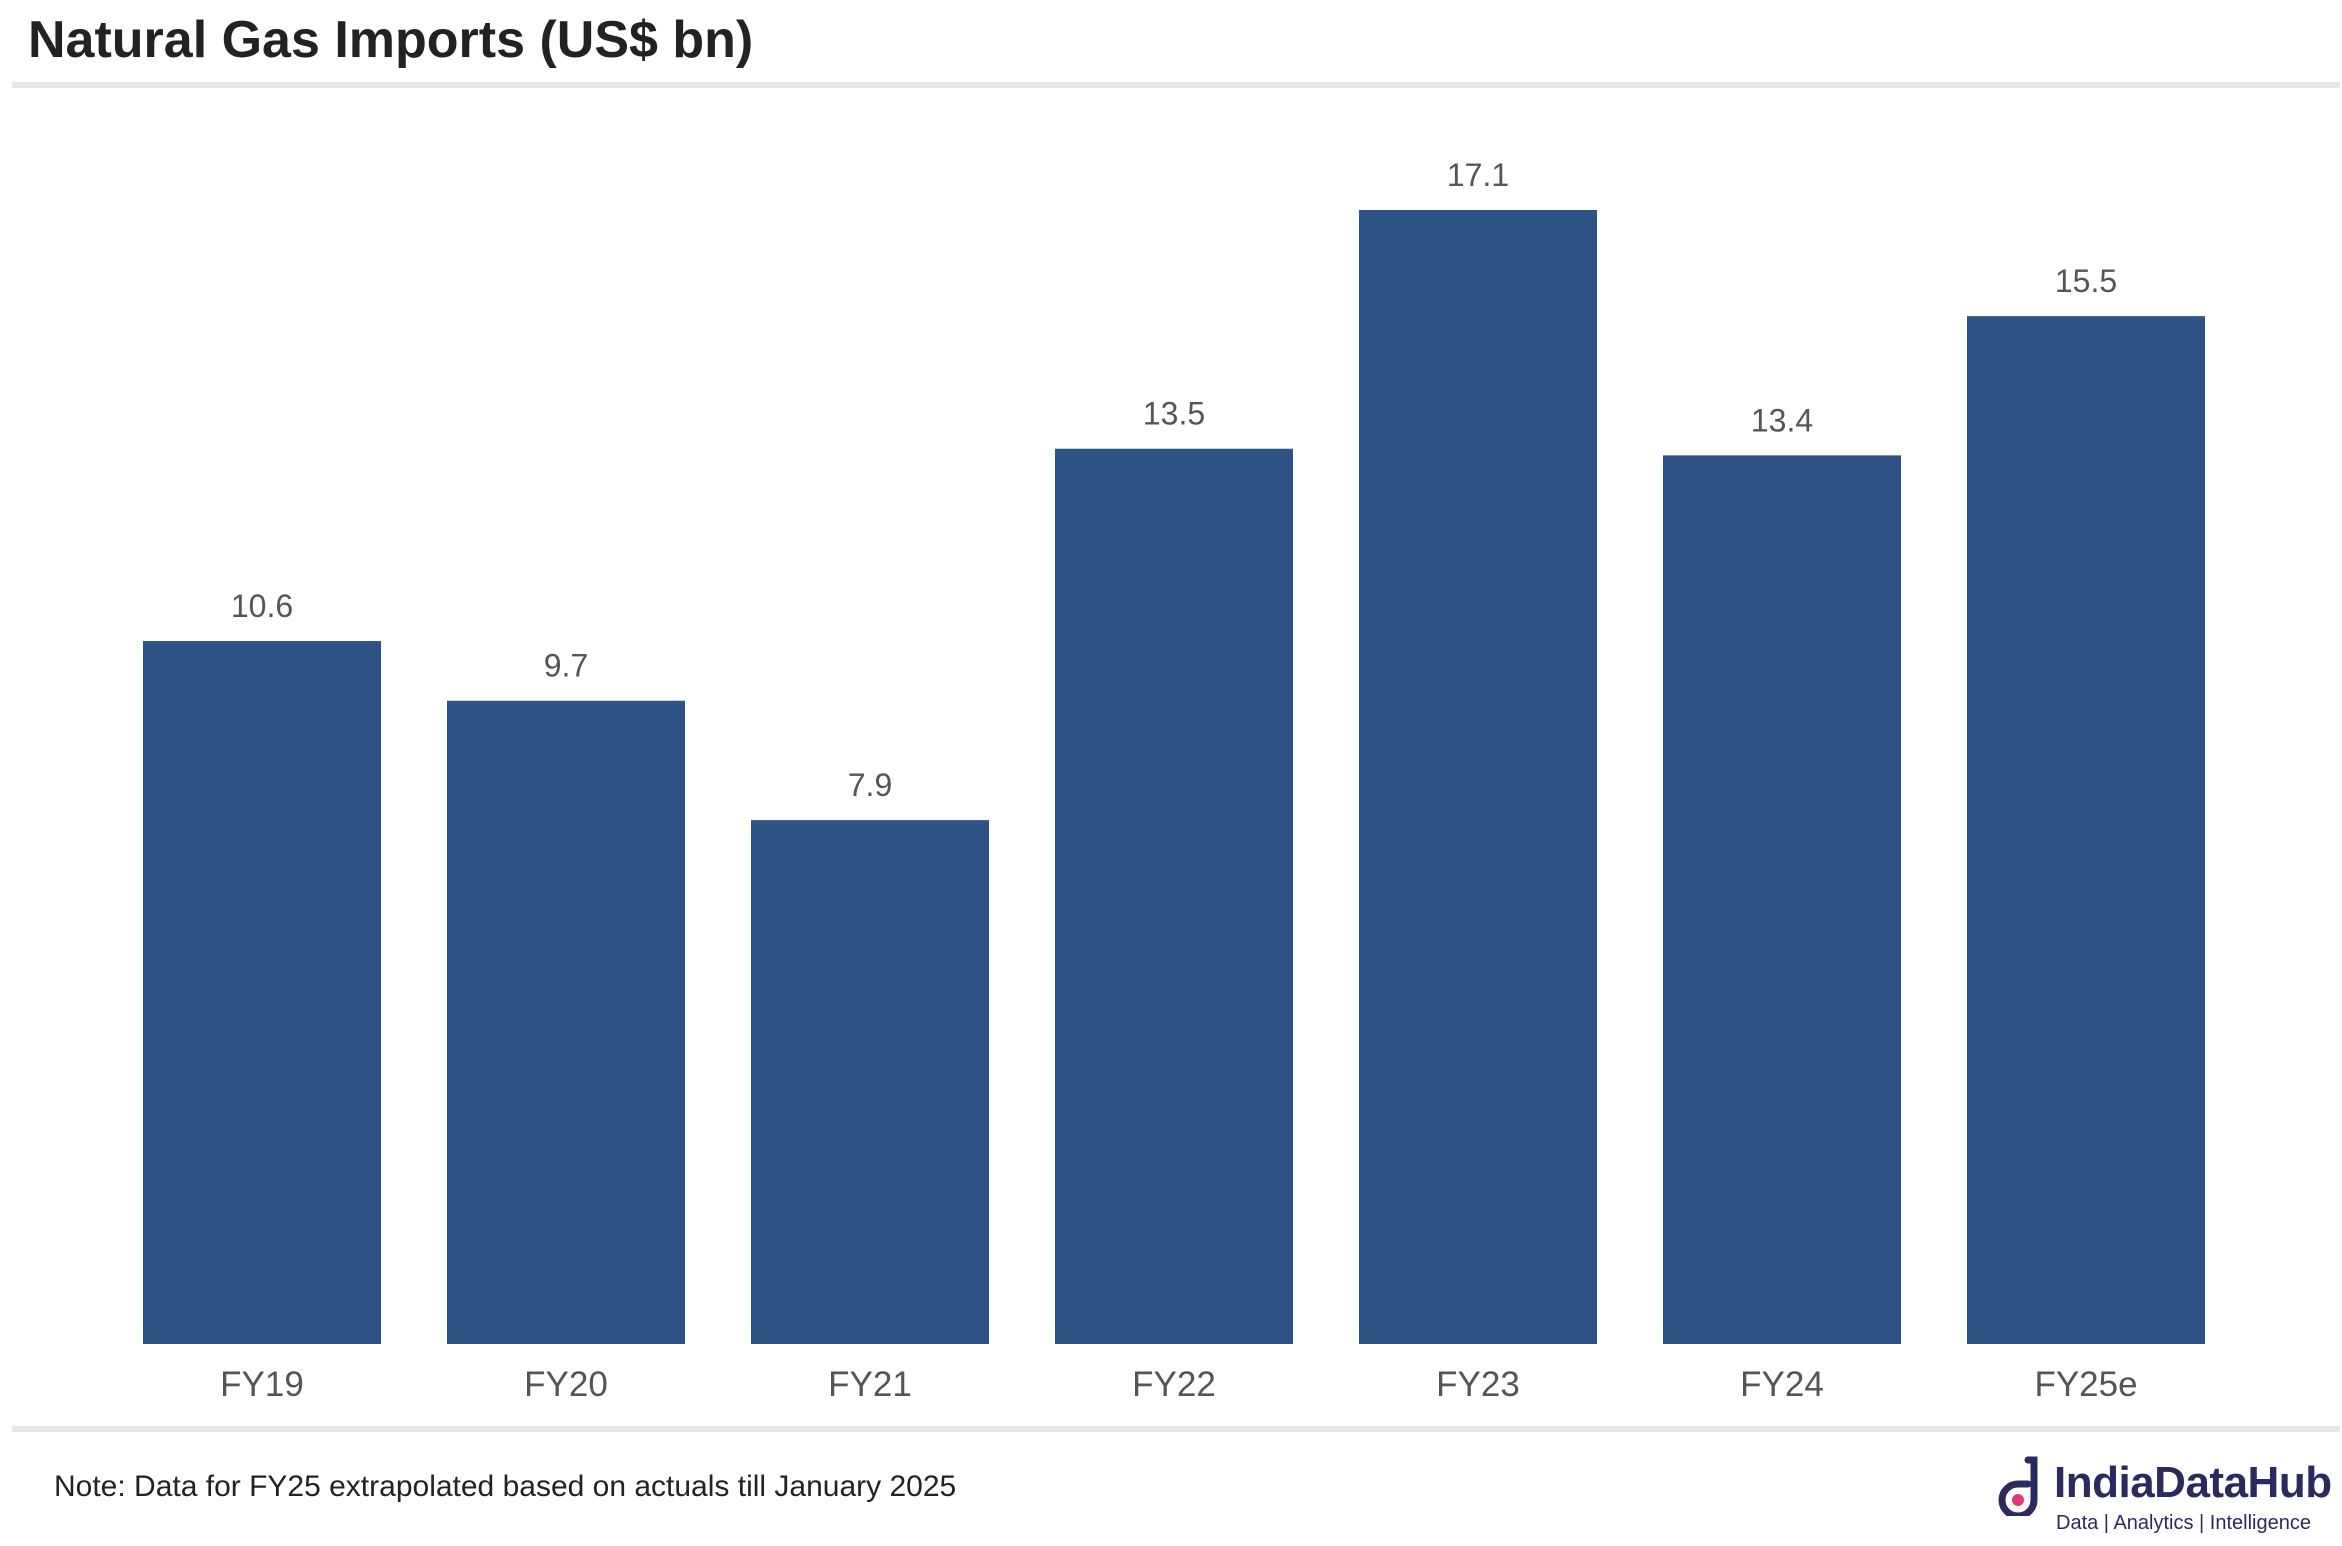 This screenshot has height=1546, width=2342. What do you see at coordinates (262, 606) in the screenshot?
I see `value-label-fy19: 10.6` at bounding box center [262, 606].